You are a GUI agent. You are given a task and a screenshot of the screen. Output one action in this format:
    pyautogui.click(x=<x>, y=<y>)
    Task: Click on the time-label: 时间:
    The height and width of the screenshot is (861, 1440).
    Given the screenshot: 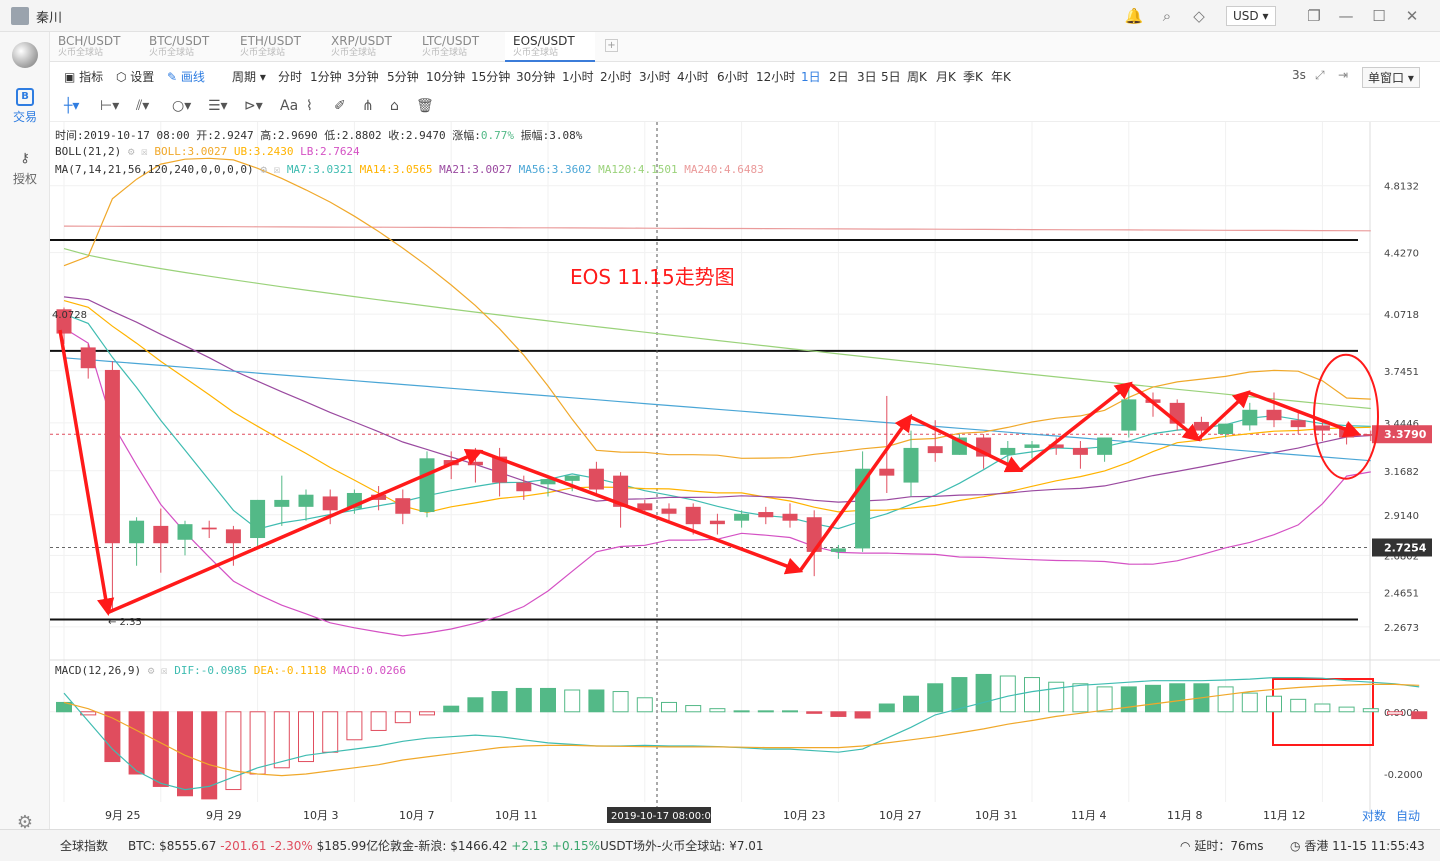 What is the action you would take?
    pyautogui.click(x=69, y=135)
    